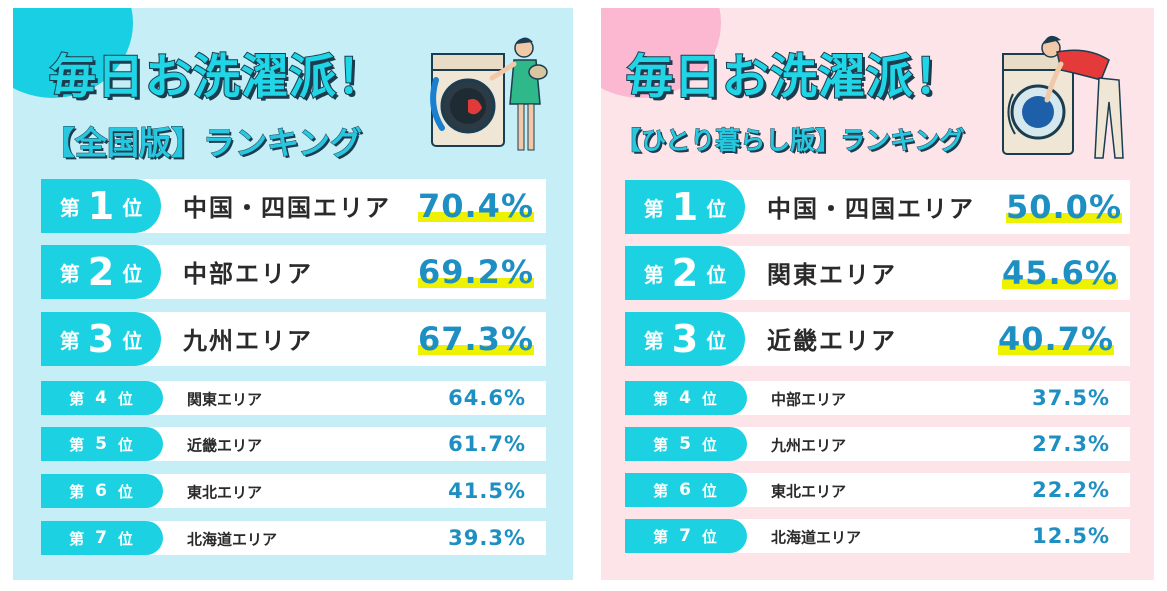 The height and width of the screenshot is (591, 1167). I want to click on table-row: 第 1 位中国・四国エリア 70.4%, so click(293, 206).